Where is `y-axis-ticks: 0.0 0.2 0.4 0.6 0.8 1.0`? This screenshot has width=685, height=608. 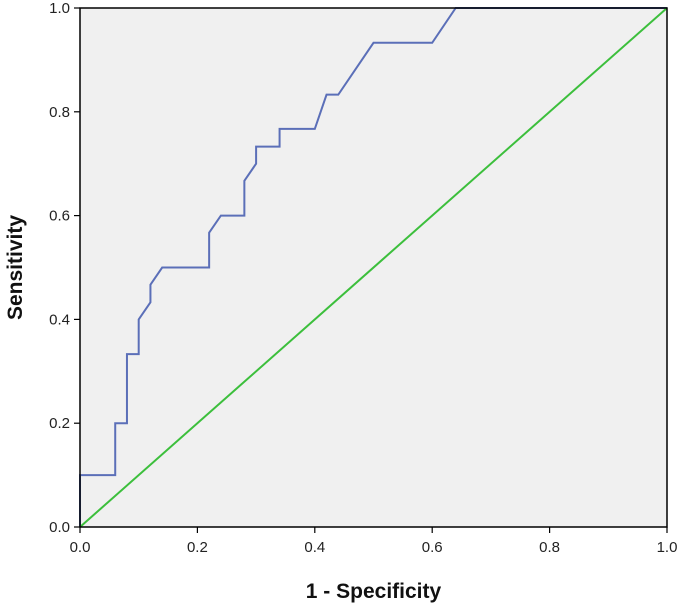 y-axis-ticks: 0.0 0.2 0.4 0.6 0.8 1.0 is located at coordinates (64, 268).